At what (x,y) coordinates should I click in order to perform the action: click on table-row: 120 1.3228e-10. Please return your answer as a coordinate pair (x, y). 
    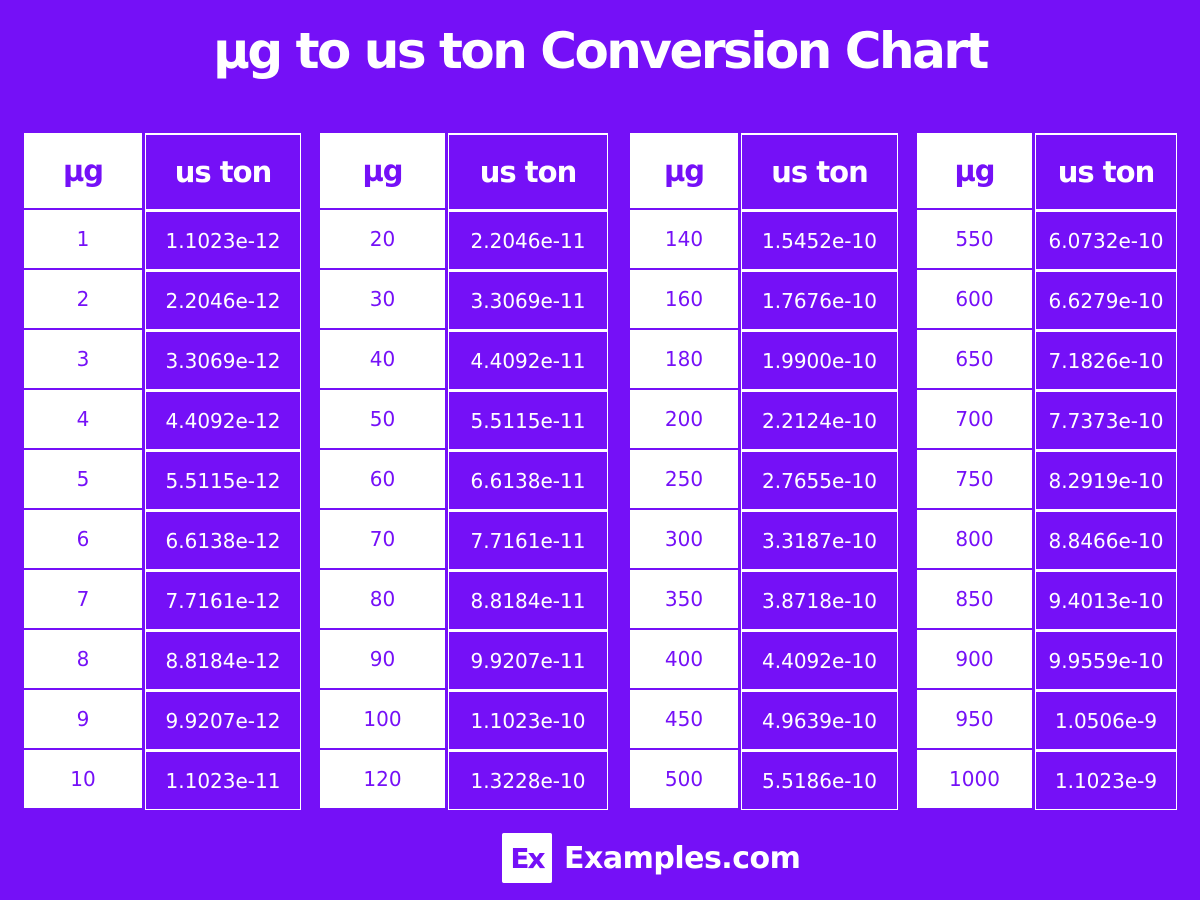
    Looking at the image, I should click on (464, 780).